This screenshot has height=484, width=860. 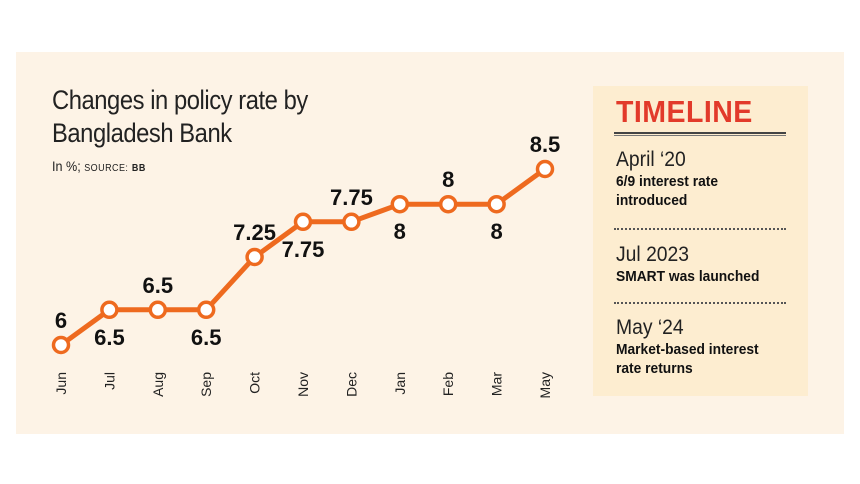 I want to click on timeline-item-1: April ‘20 6/9 interest rate introduced, so click(x=699, y=179).